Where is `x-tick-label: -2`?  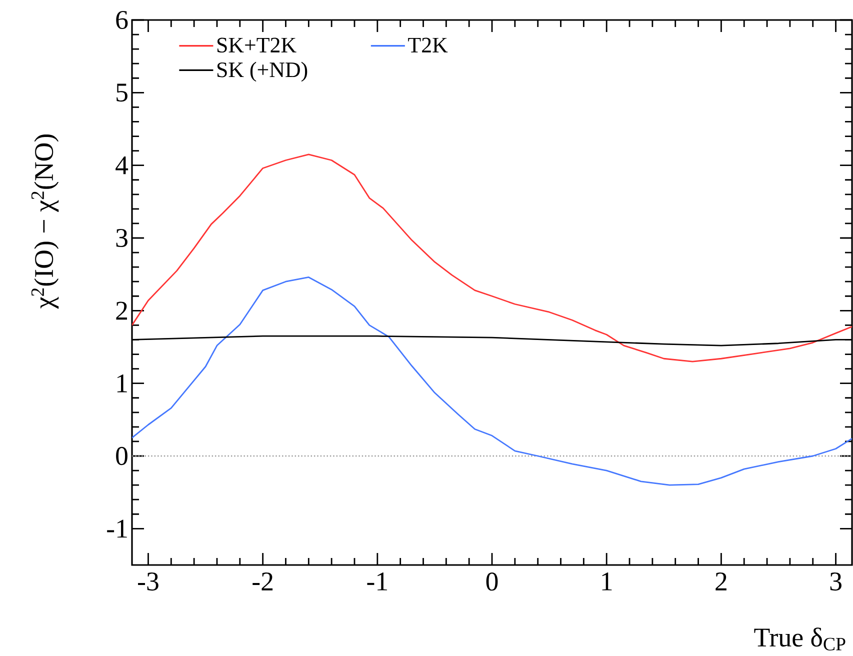 x-tick-label: -2 is located at coordinates (262, 581).